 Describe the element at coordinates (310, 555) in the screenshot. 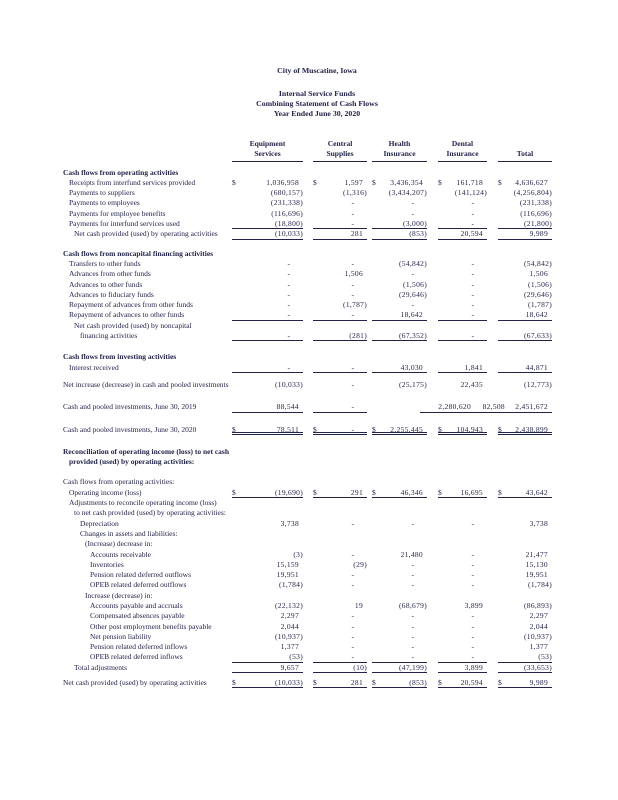

I see `table-row: Accounts receivable (3) - 21,480 - 21,477` at that location.